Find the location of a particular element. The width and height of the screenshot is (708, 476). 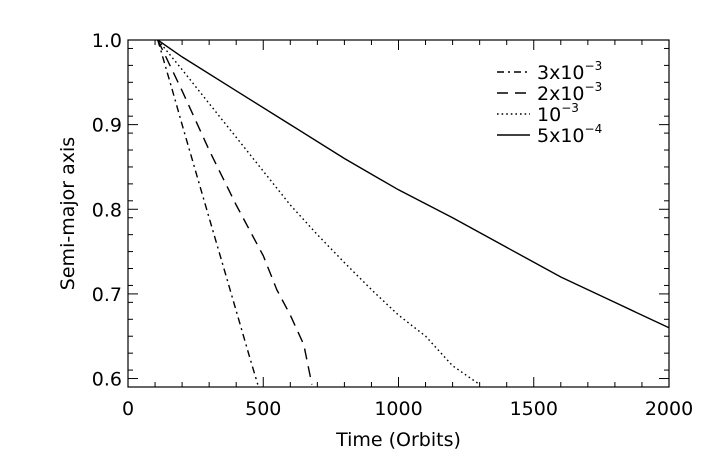

legend-label: 10−3 is located at coordinates (558, 113).